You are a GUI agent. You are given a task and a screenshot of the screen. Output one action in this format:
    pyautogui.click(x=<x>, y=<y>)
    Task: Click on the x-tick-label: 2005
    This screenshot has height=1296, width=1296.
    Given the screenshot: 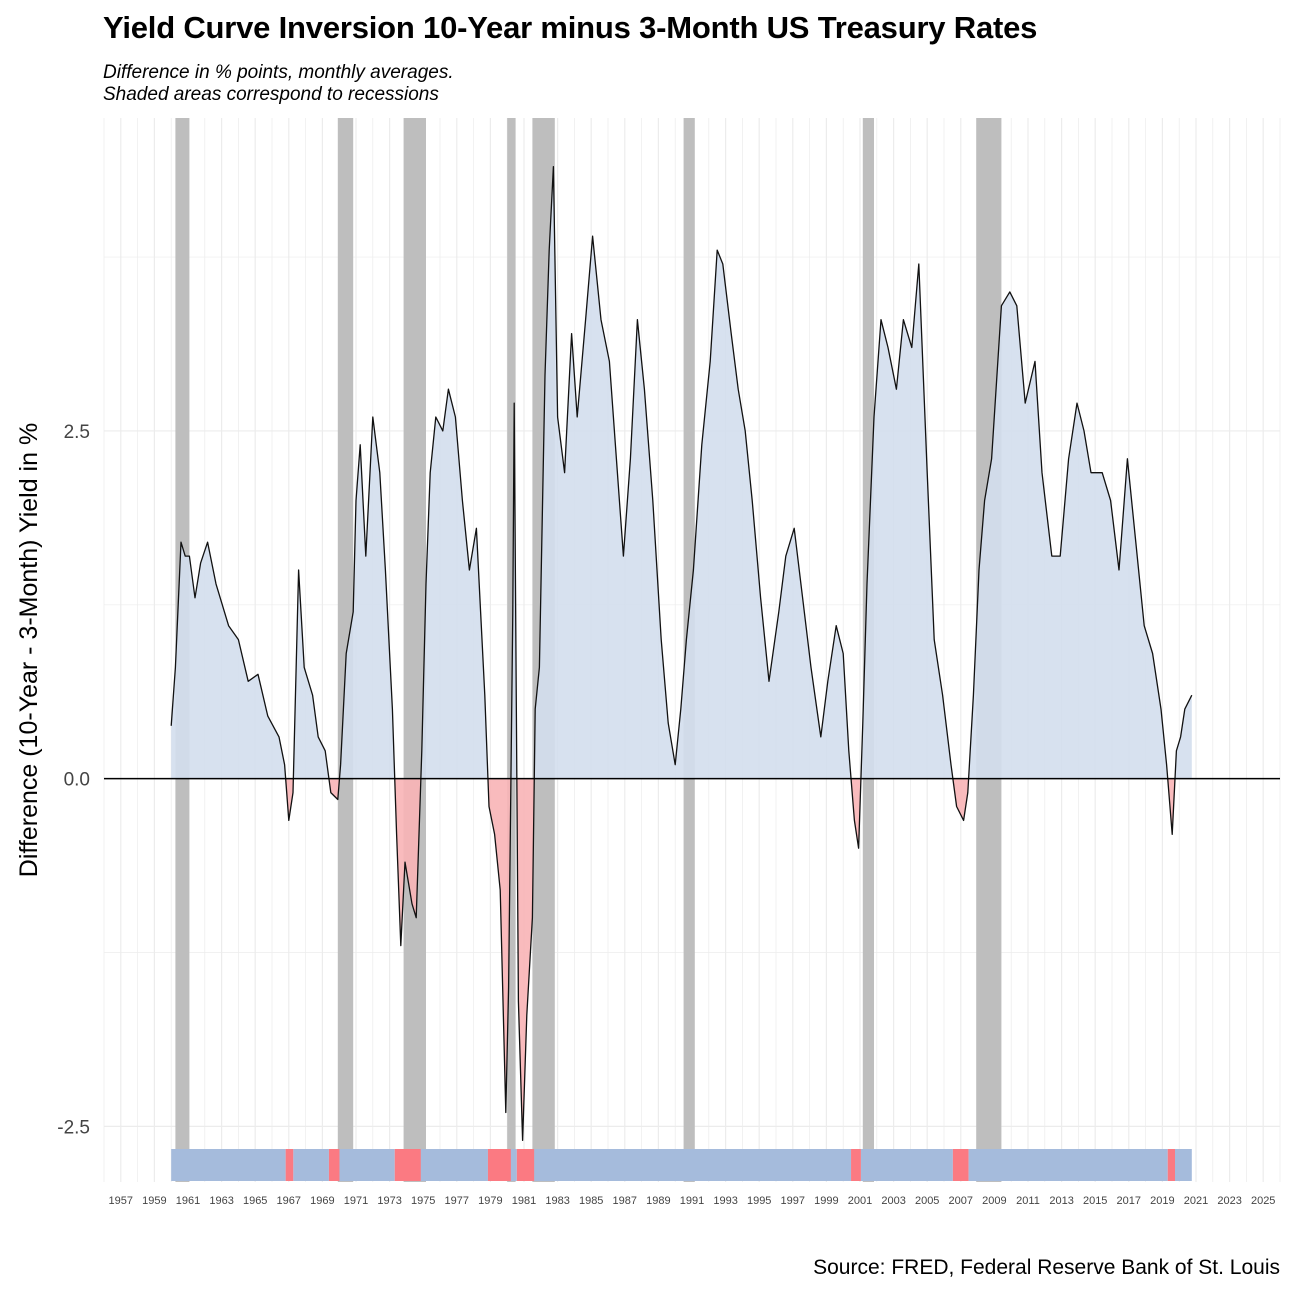 What is the action you would take?
    pyautogui.click(x=927, y=1201)
    